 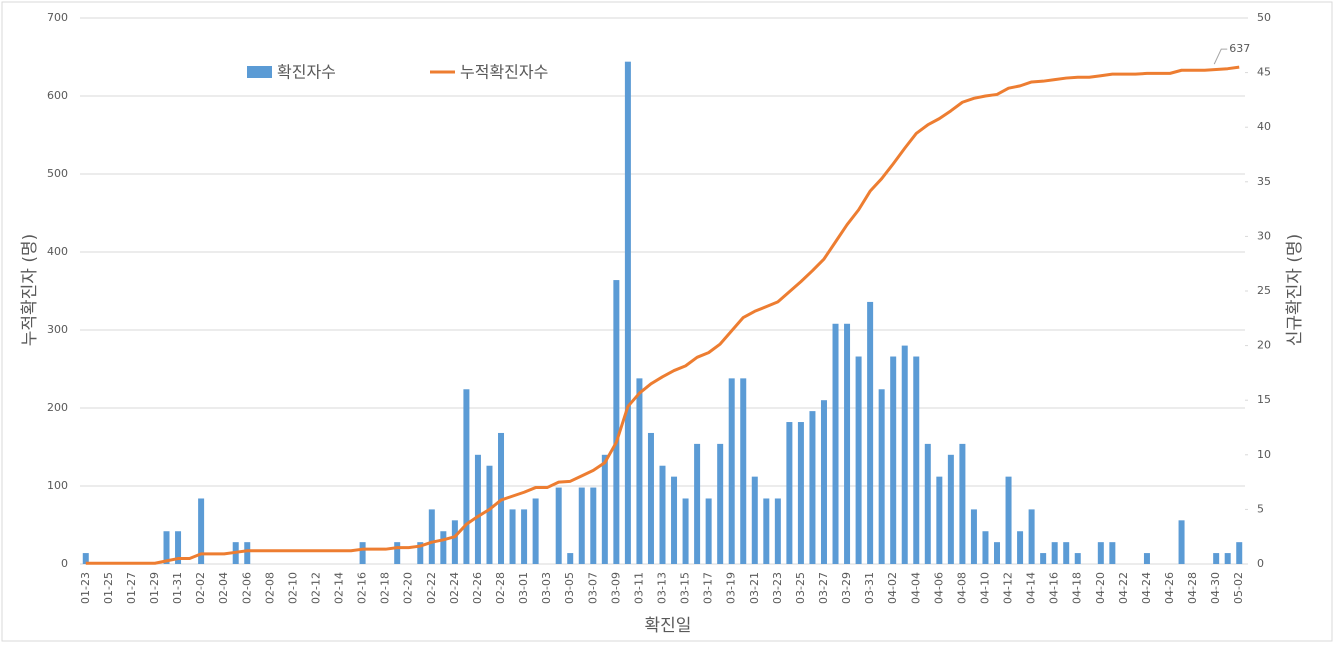 I want to click on y2-tick-label: 20, so click(x=1264, y=345).